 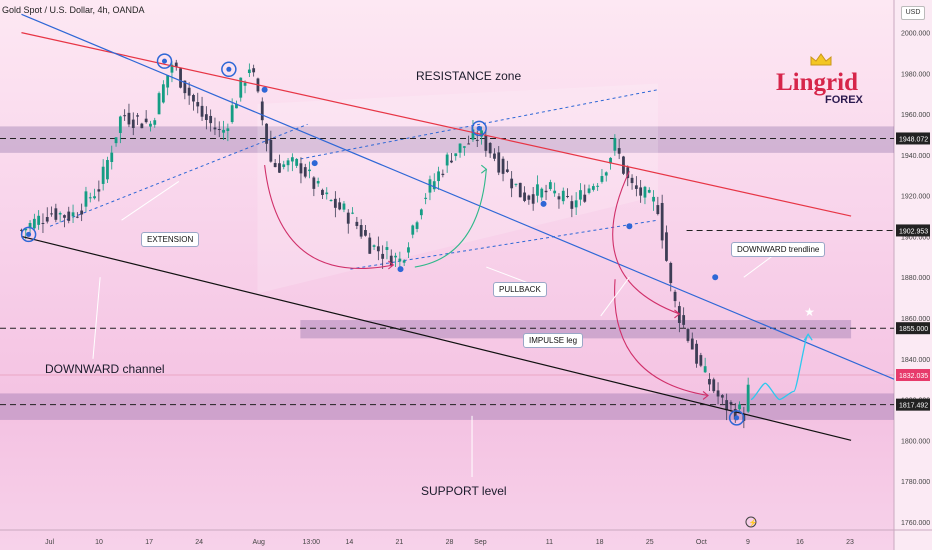 What do you see at coordinates (484, 169) in the screenshot?
I see `pullback-arrow-head` at bounding box center [484, 169].